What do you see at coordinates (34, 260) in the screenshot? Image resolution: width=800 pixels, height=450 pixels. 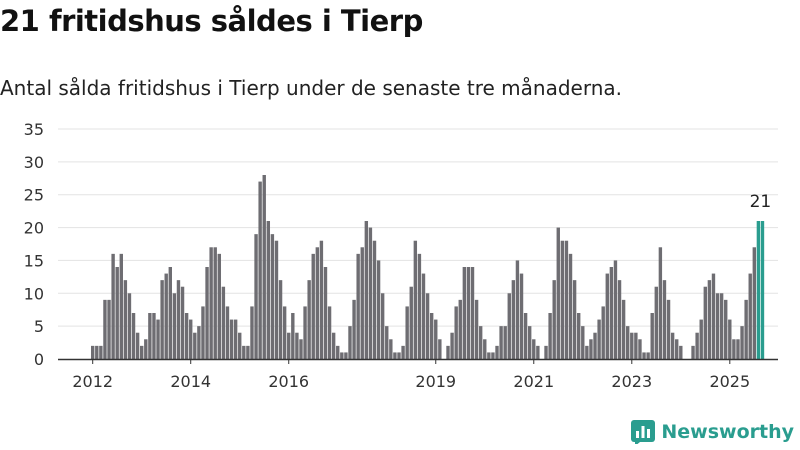 I see `y-tick-label: 15` at bounding box center [34, 260].